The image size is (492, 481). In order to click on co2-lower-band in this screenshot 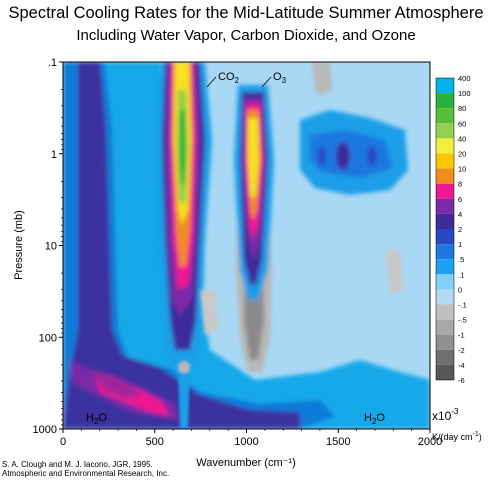, I will do `click(184, 399)`.